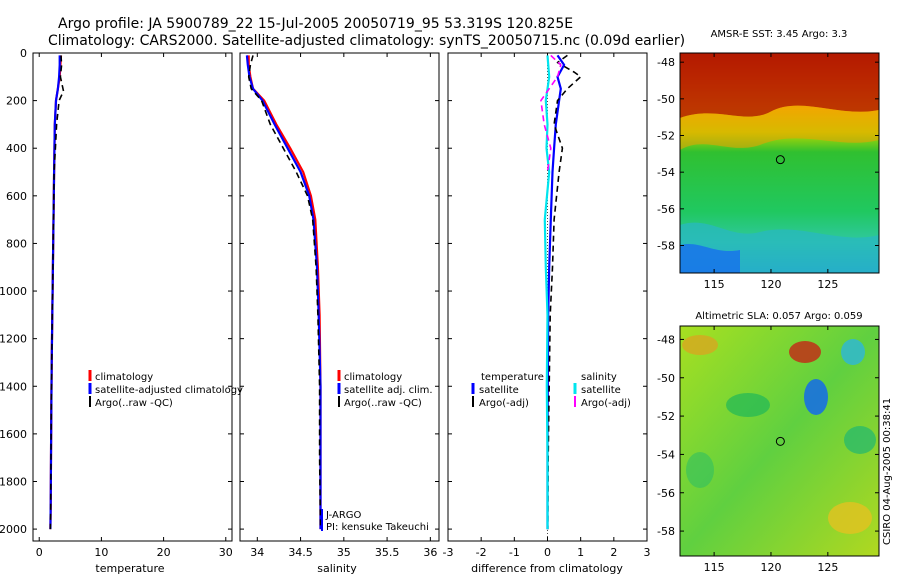 Image resolution: width=900 pixels, height=580 pixels. What do you see at coordinates (39, 552) in the screenshot?
I see `x-tick-label: 0` at bounding box center [39, 552].